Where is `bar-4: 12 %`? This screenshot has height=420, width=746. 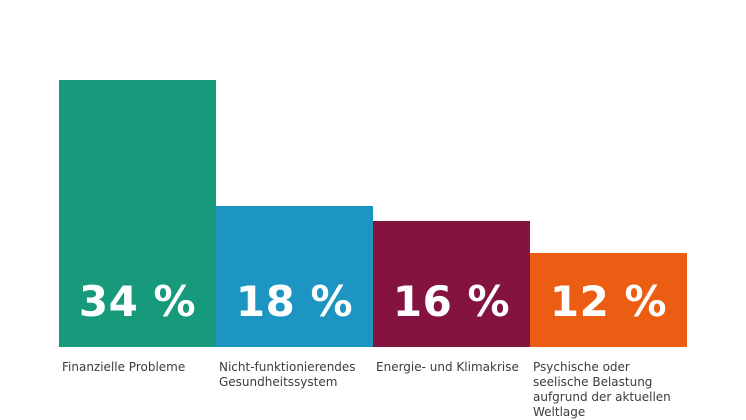
bar-4: 12 % is located at coordinates (608, 299).